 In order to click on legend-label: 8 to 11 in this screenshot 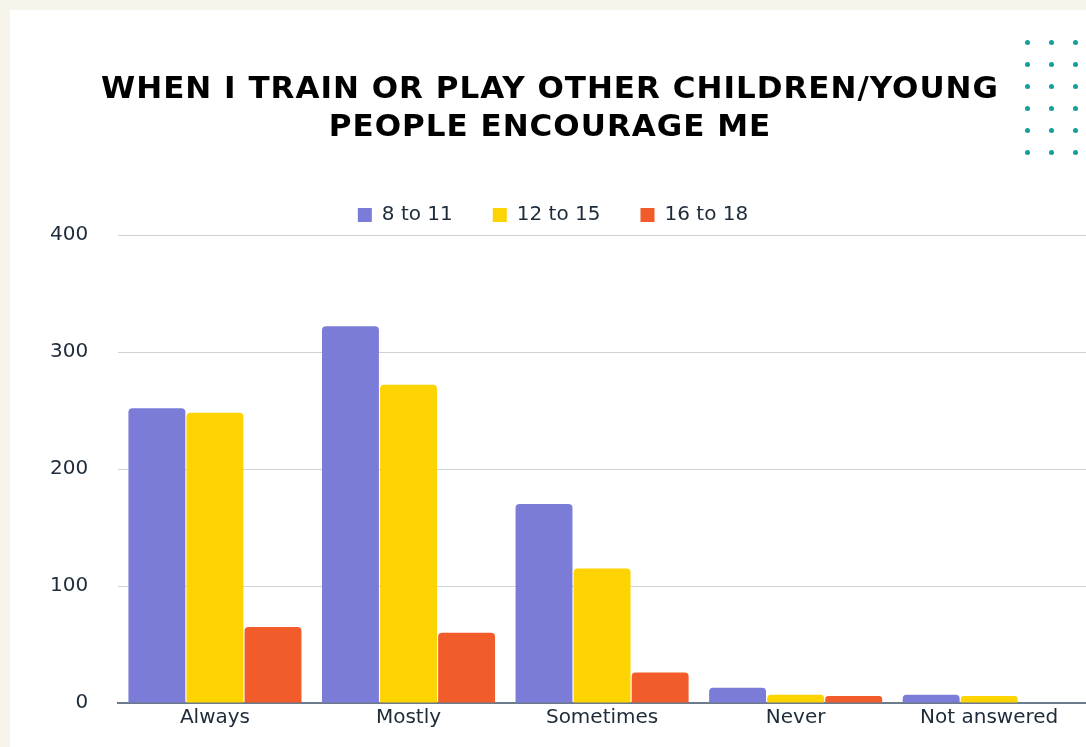, I will do `click(417, 213)`.